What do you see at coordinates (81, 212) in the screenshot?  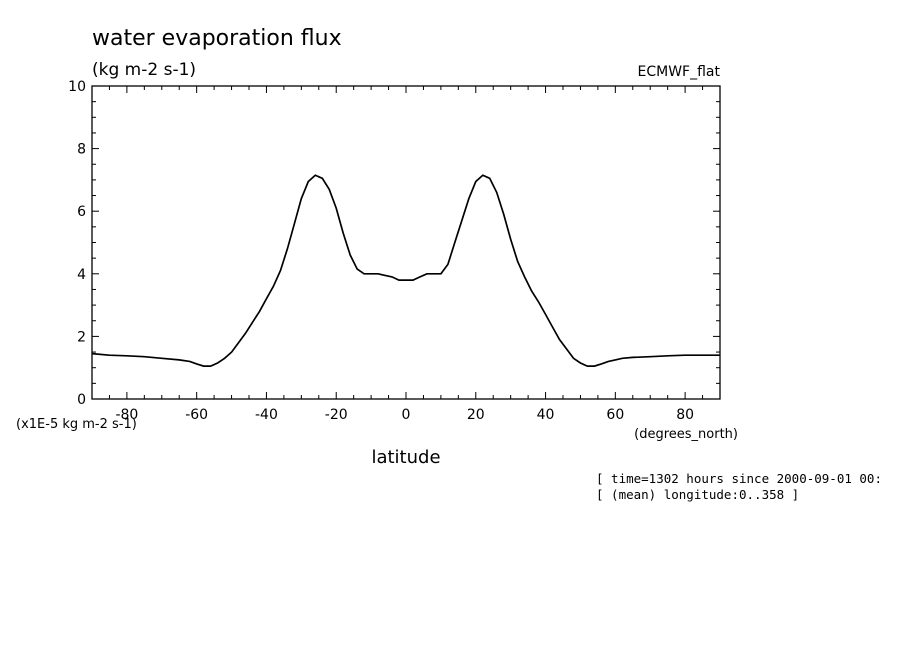 I see `y-tick-label: 6` at bounding box center [81, 212].